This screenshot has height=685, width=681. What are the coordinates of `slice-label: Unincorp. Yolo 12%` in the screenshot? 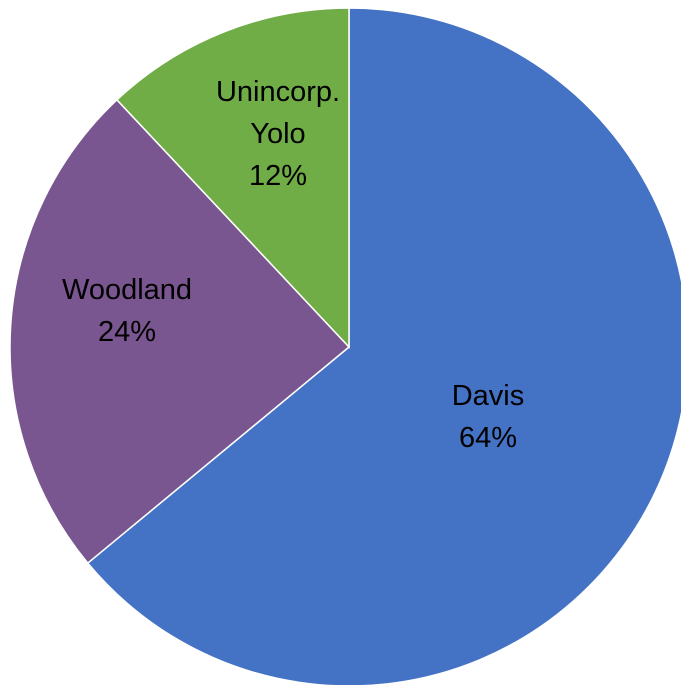 It's located at (278, 134).